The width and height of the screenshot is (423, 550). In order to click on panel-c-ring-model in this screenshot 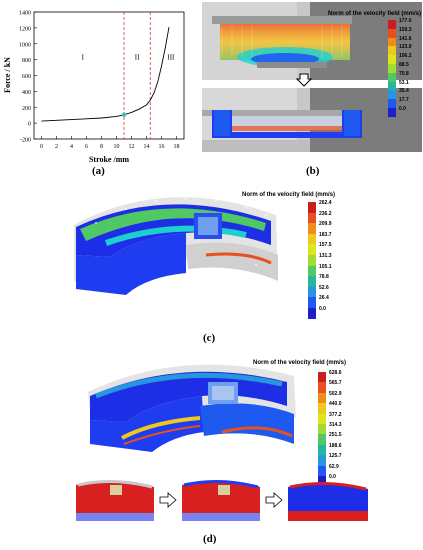, I will do `click(176, 246)`.